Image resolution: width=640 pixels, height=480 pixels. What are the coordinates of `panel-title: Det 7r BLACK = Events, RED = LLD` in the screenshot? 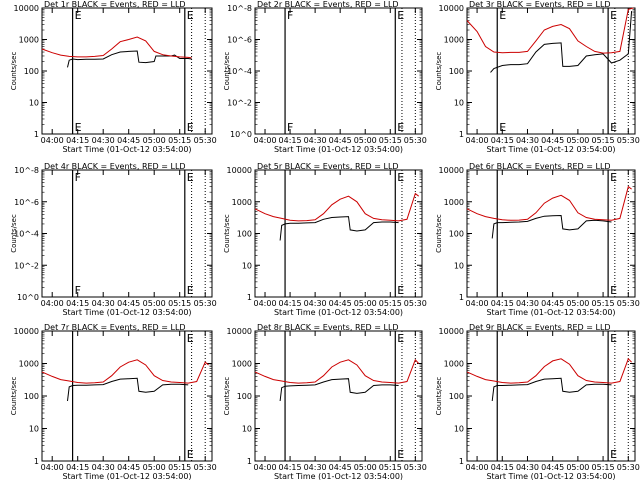 It's located at (115, 327).